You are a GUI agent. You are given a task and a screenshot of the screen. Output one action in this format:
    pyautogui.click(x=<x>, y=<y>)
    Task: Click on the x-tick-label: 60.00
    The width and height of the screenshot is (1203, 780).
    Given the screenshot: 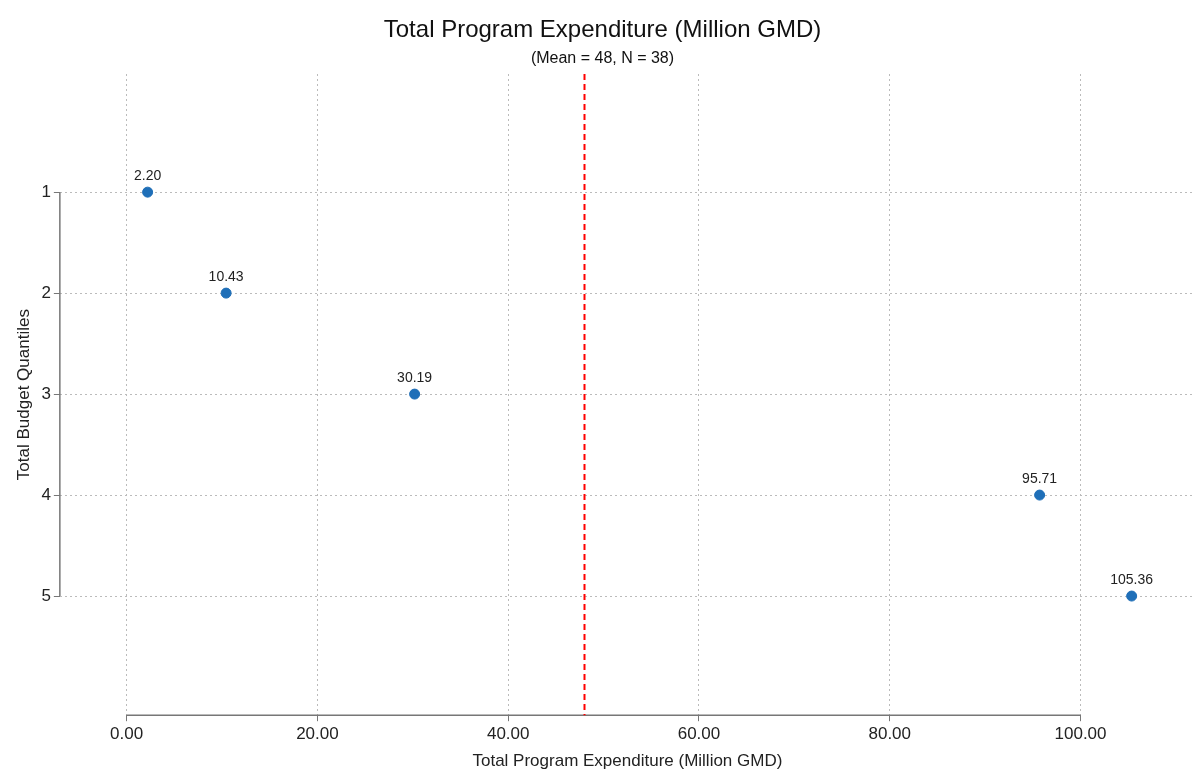 What is the action you would take?
    pyautogui.click(x=699, y=734)
    